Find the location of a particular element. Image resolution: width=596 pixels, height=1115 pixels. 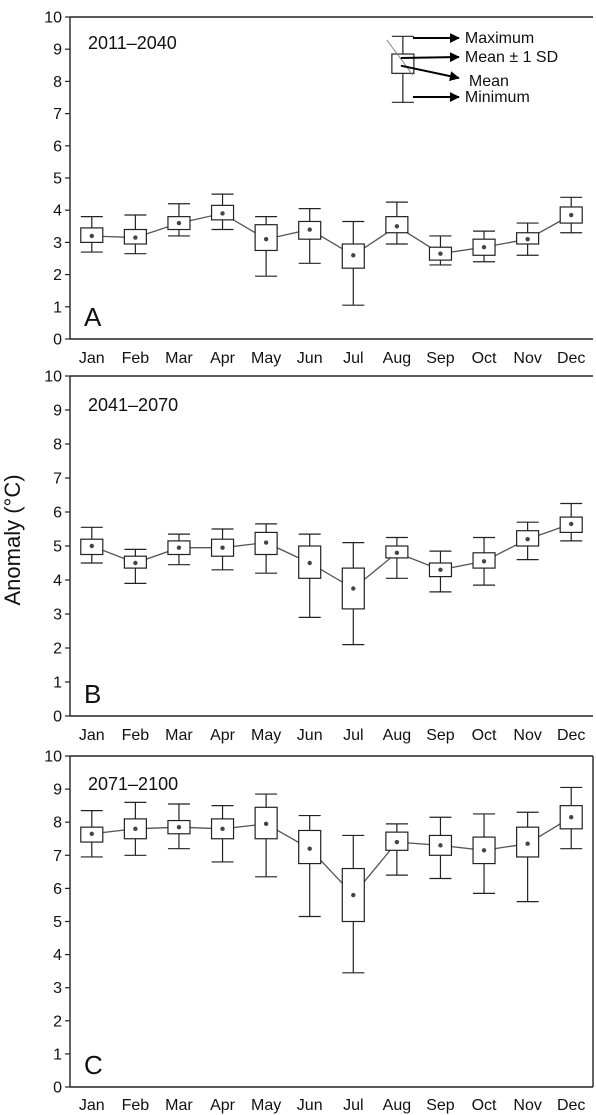

panel-letter: A is located at coordinates (93, 317).